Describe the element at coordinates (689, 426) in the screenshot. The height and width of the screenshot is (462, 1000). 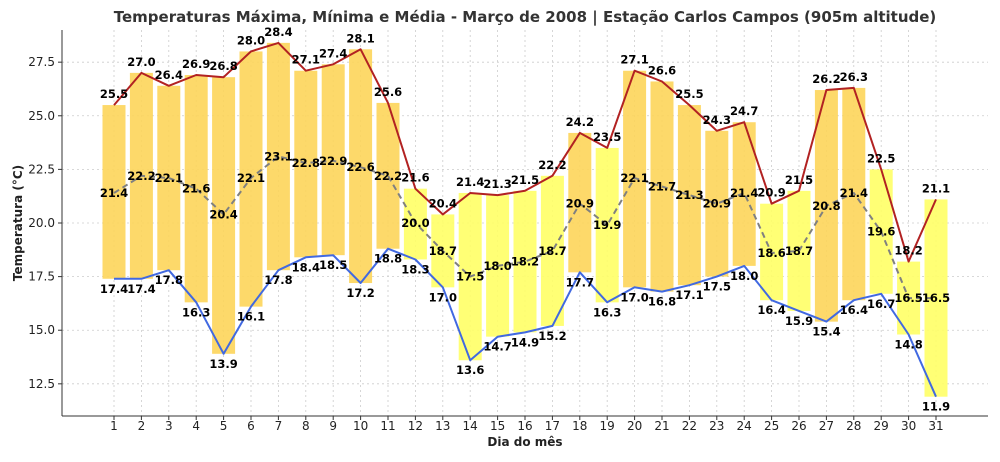
I see `x-tick-label: 22` at that location.